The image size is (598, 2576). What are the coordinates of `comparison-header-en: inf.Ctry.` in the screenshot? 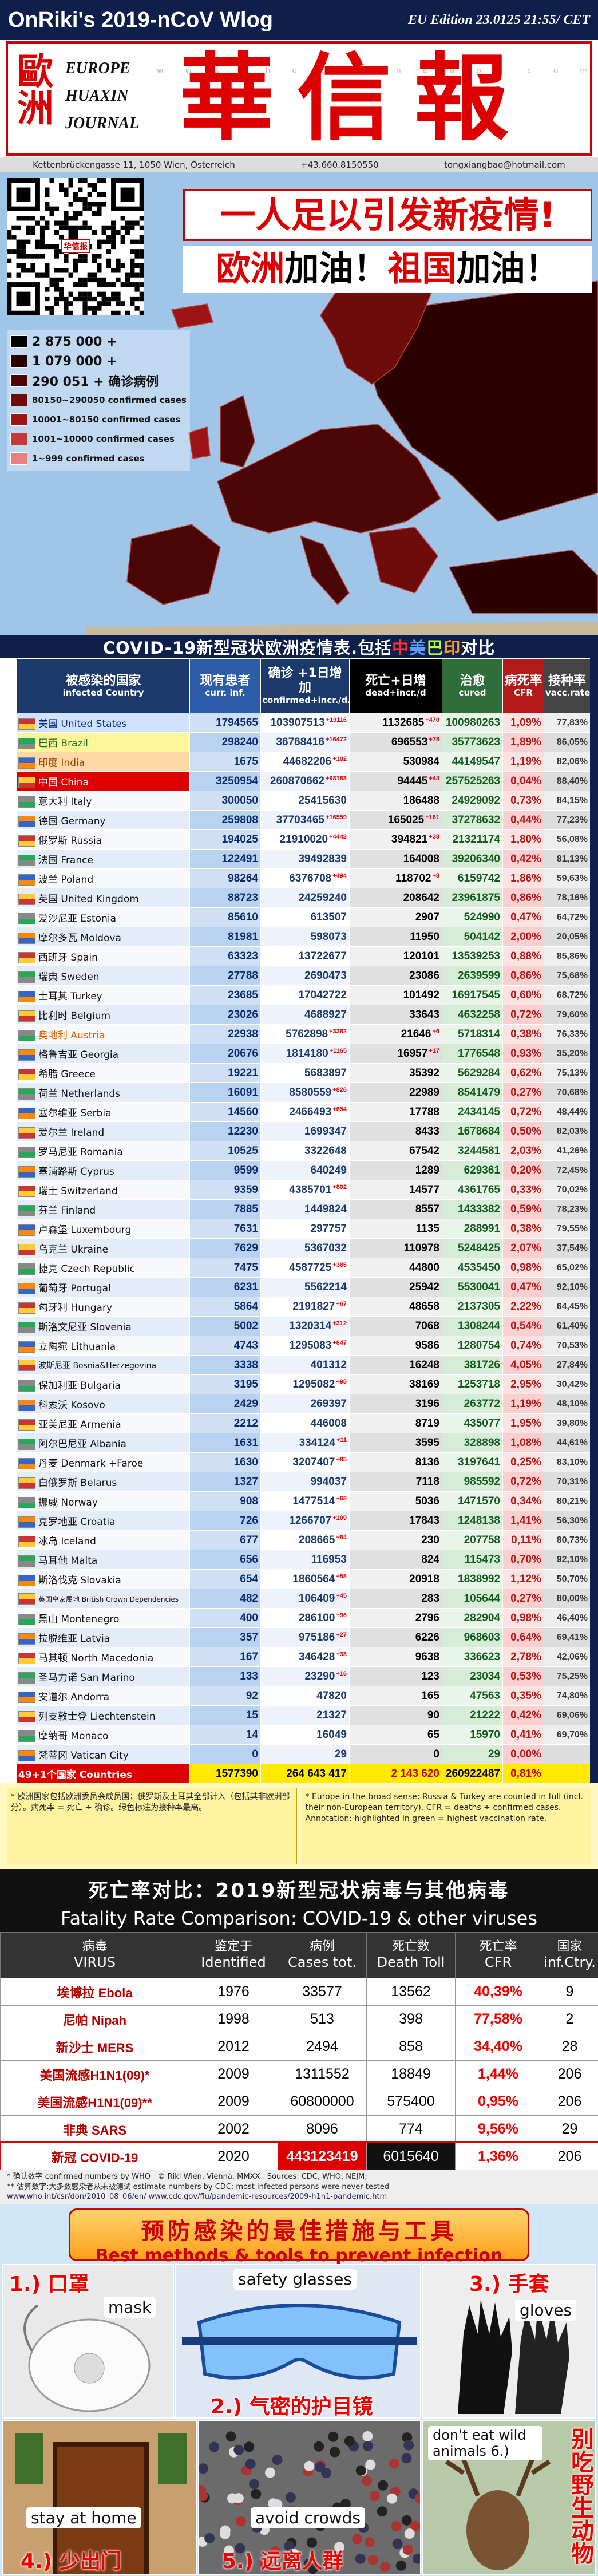 It's located at (570, 1962).